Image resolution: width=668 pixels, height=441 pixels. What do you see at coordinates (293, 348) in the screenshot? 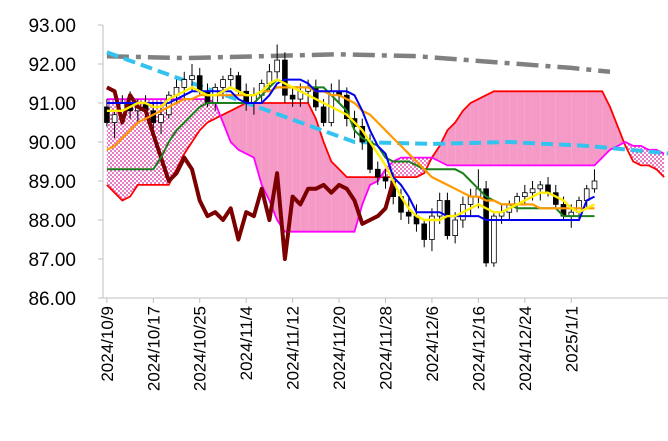
I see `x-tick-label: 2024/11/12` at bounding box center [293, 348].